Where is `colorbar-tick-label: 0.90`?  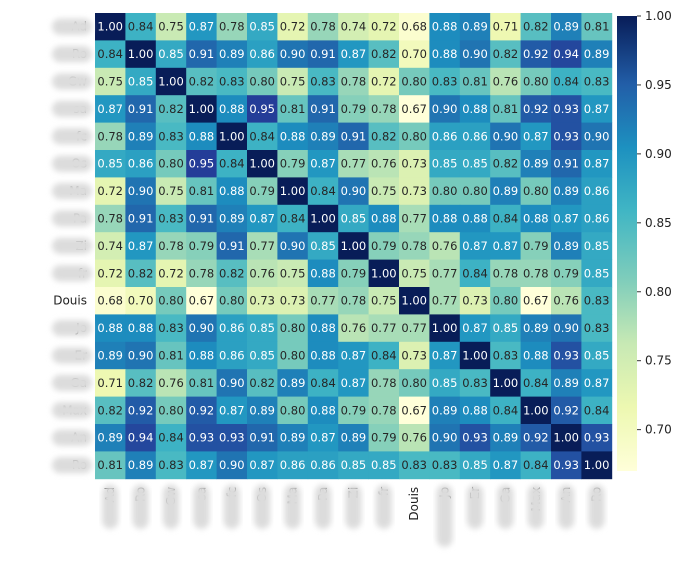 colorbar-tick-label: 0.90 is located at coordinates (658, 154).